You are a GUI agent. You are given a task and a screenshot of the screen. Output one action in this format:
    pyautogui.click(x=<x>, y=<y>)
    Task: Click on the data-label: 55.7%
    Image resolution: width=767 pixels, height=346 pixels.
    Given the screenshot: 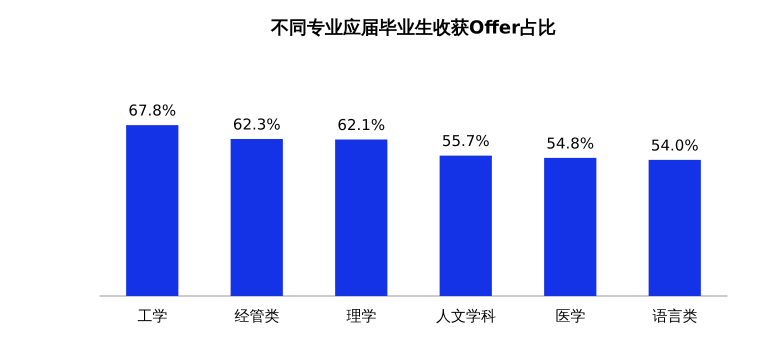 What is the action you would take?
    pyautogui.click(x=466, y=141)
    